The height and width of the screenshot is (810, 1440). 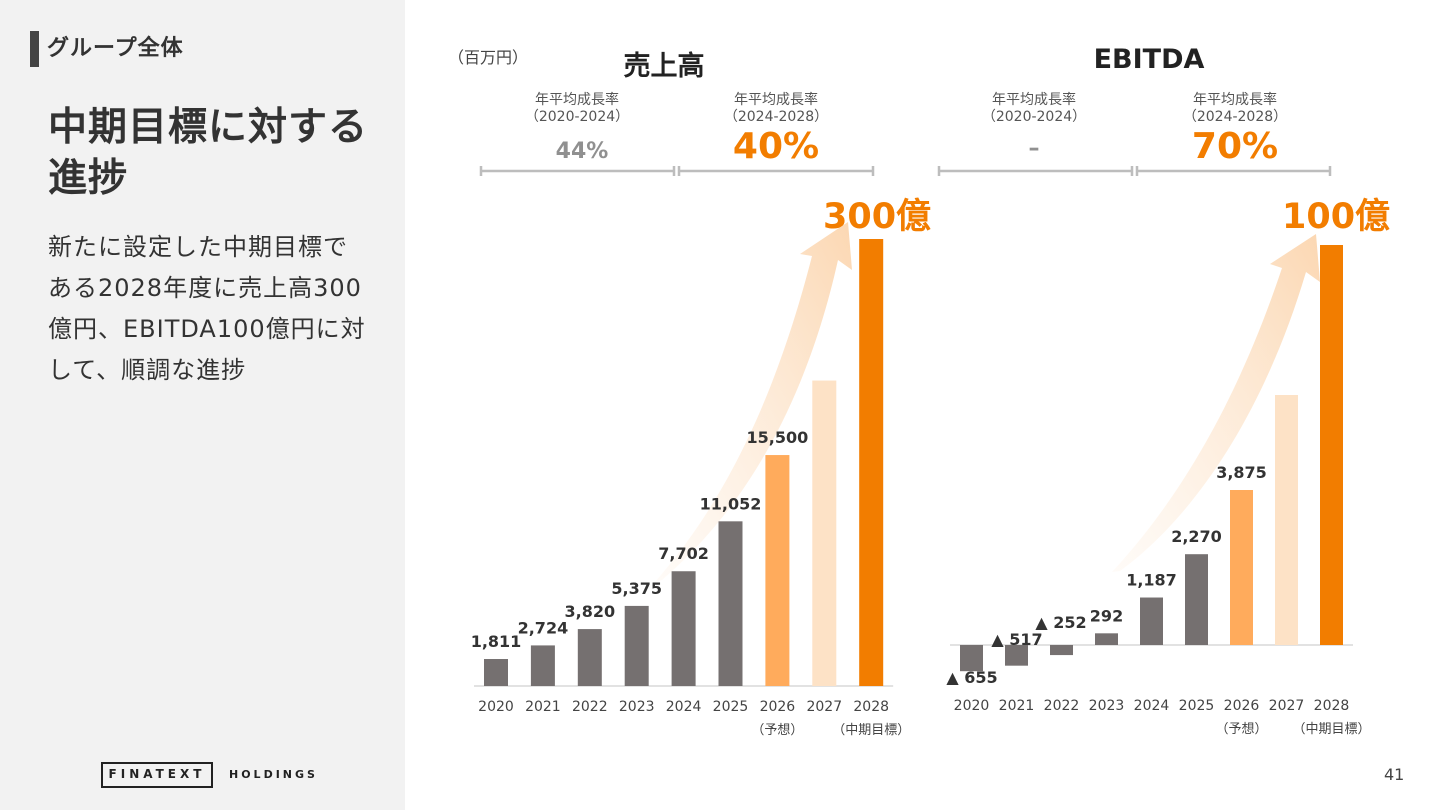 I want to click on ebitda-bar-2027, so click(x=1286, y=520).